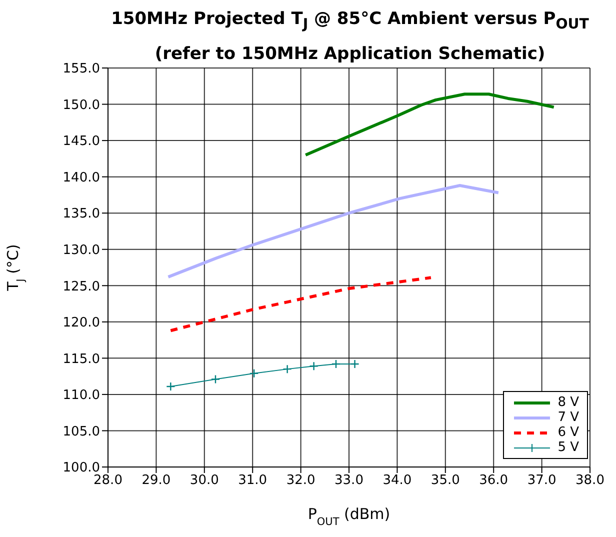 The image size is (616, 537). What do you see at coordinates (81, 323) in the screenshot?
I see `y-tick-label: 120.0` at bounding box center [81, 323].